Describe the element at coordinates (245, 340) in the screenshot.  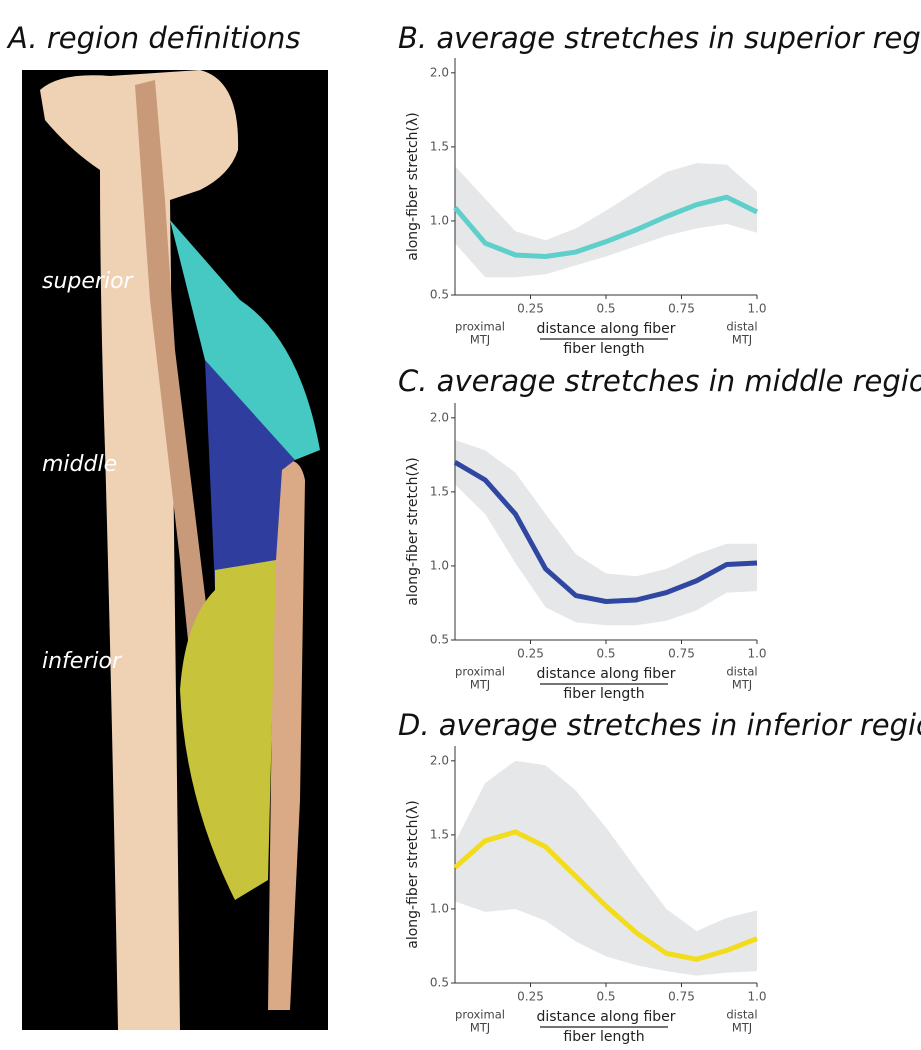
I see `fiber-superior` at that location.